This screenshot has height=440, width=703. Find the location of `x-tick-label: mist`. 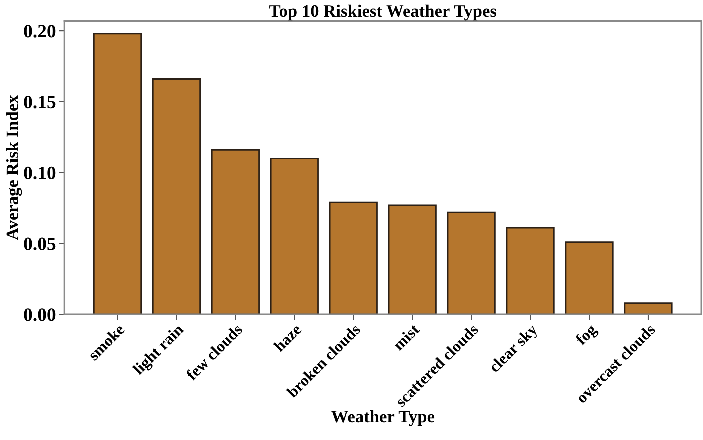

x-tick-label: mist is located at coordinates (406, 337).